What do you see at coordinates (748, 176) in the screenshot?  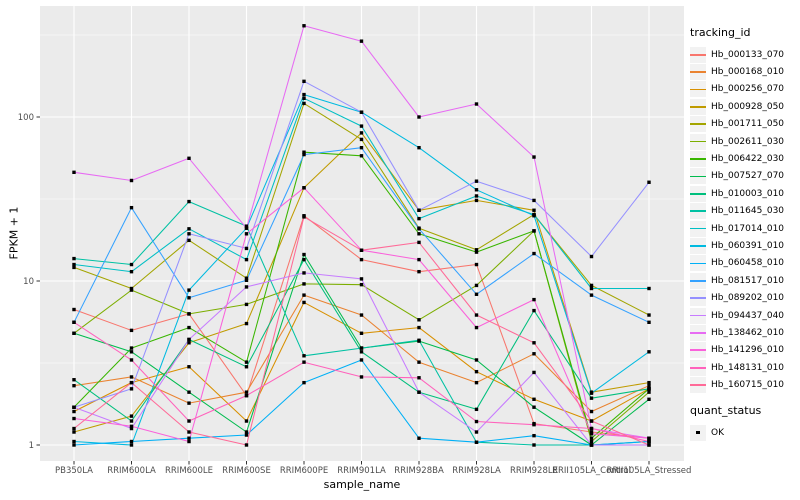 I see `legend-item-label: Hb_007527_070` at bounding box center [748, 176].